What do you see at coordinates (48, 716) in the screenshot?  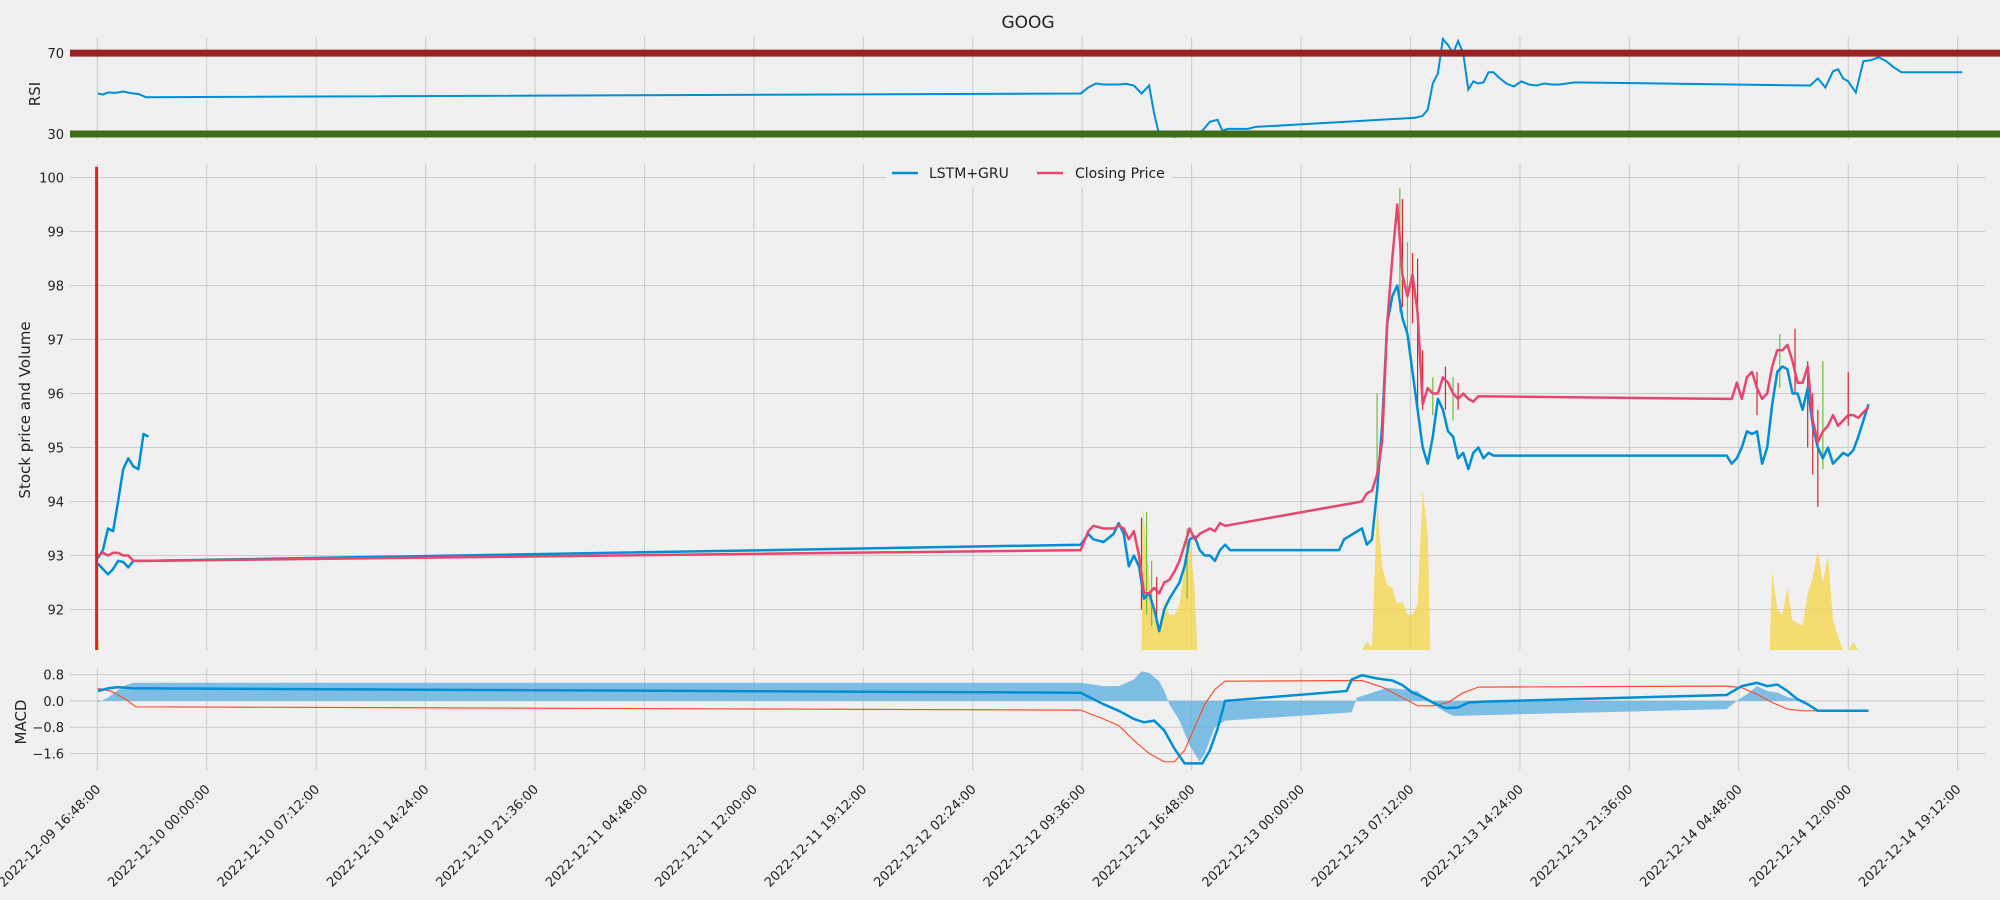 I see `macd-ytick-labels: 0.8 0.0 −0.8 −1.6` at bounding box center [48, 716].